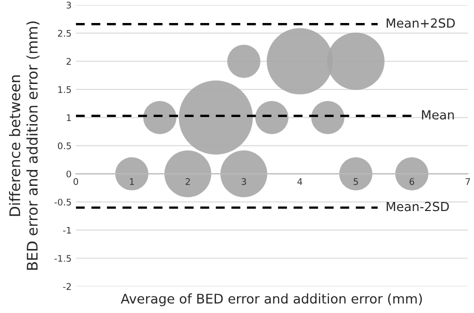  Describe the element at coordinates (69, 174) in the screenshot. I see `y-tick-label: 0` at that location.